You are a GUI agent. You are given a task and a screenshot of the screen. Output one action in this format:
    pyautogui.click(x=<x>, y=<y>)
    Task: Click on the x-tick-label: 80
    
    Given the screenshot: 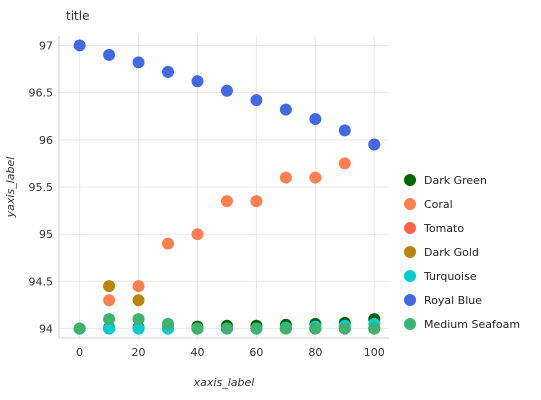 What is the action you would take?
    pyautogui.click(x=315, y=352)
    